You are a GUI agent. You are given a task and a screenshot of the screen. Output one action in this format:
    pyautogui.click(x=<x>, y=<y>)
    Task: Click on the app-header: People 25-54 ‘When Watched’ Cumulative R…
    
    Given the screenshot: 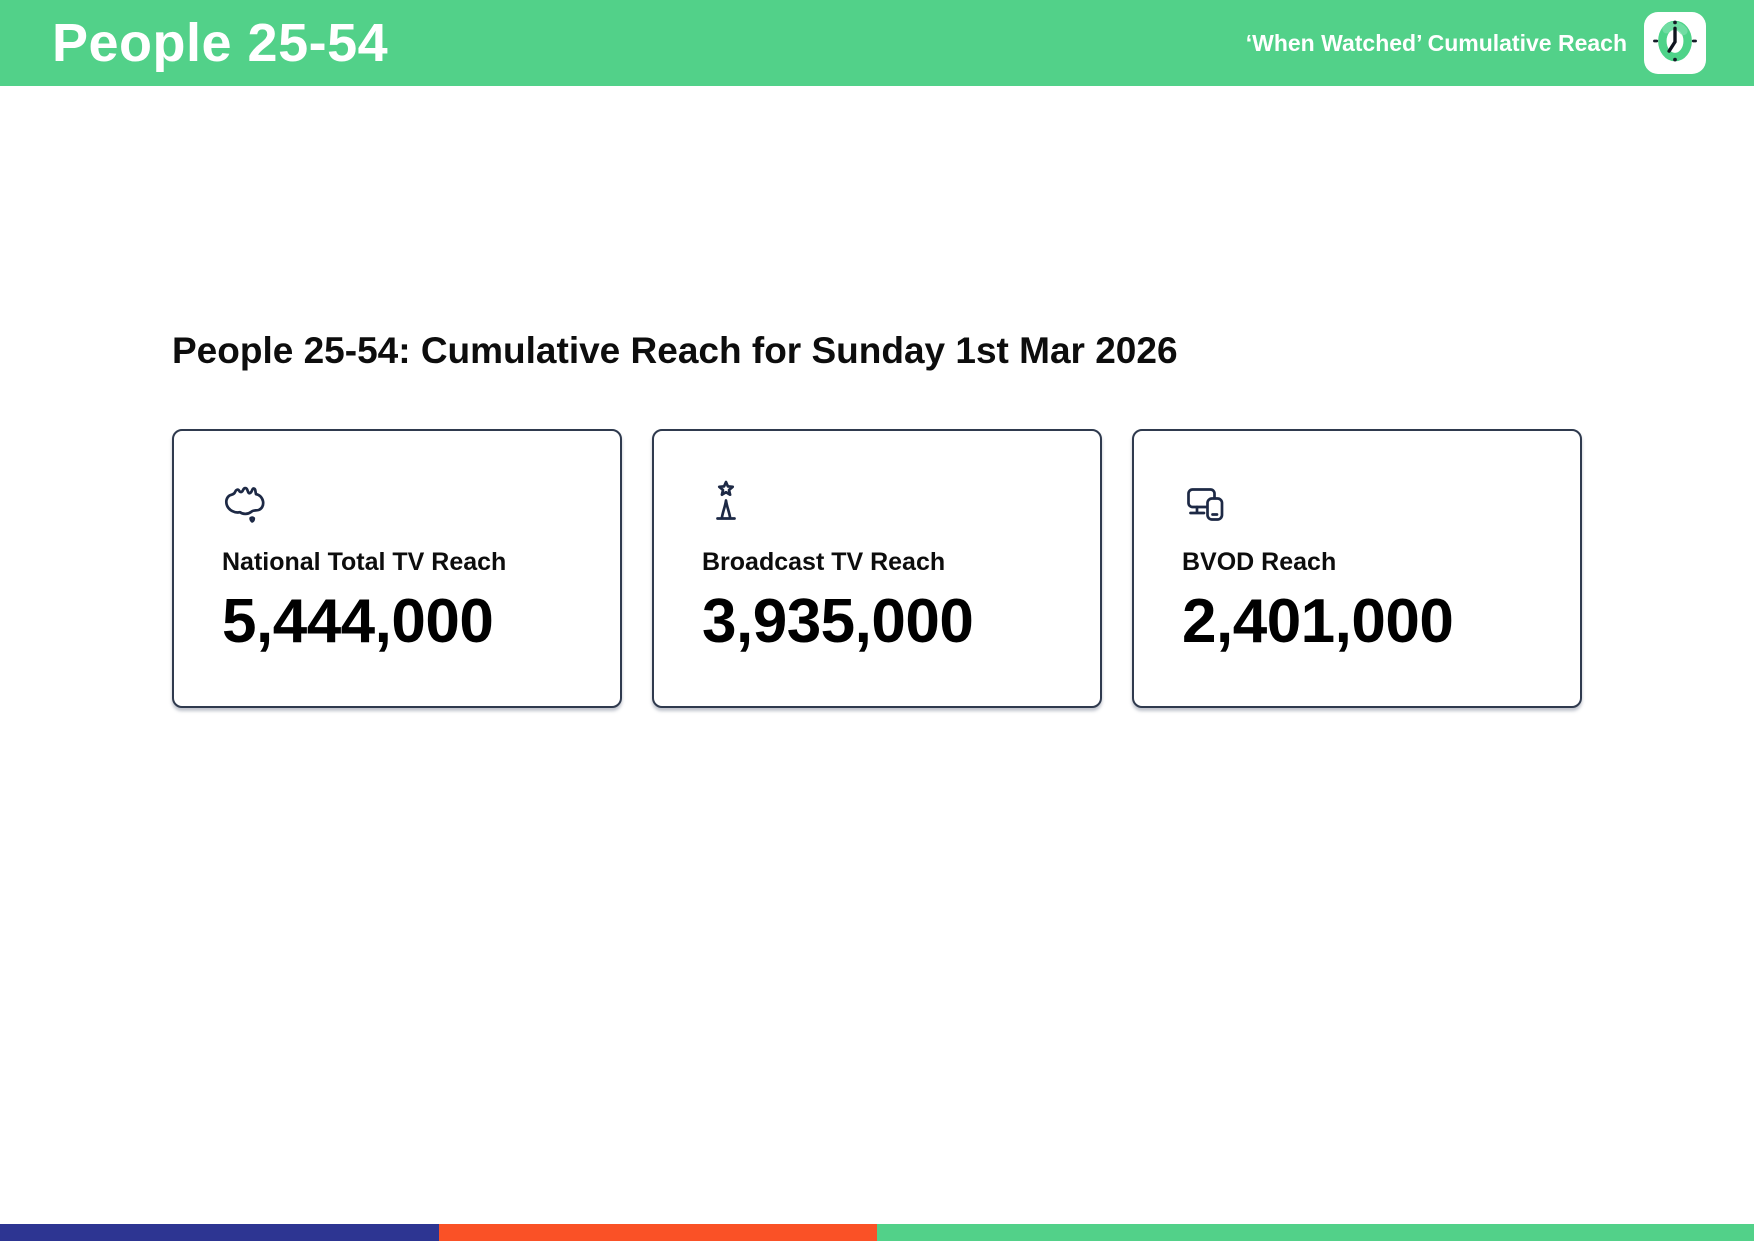 What is the action you would take?
    pyautogui.click(x=877, y=43)
    